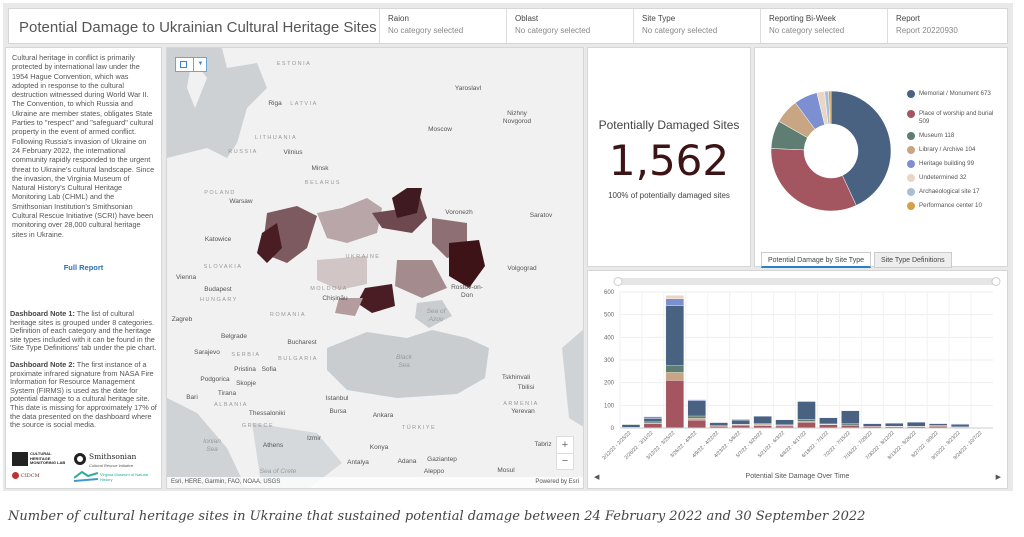 Image resolution: width=1024 pixels, height=537 pixels. What do you see at coordinates (506, 470) in the screenshot?
I see `map-label: Mosul` at bounding box center [506, 470].